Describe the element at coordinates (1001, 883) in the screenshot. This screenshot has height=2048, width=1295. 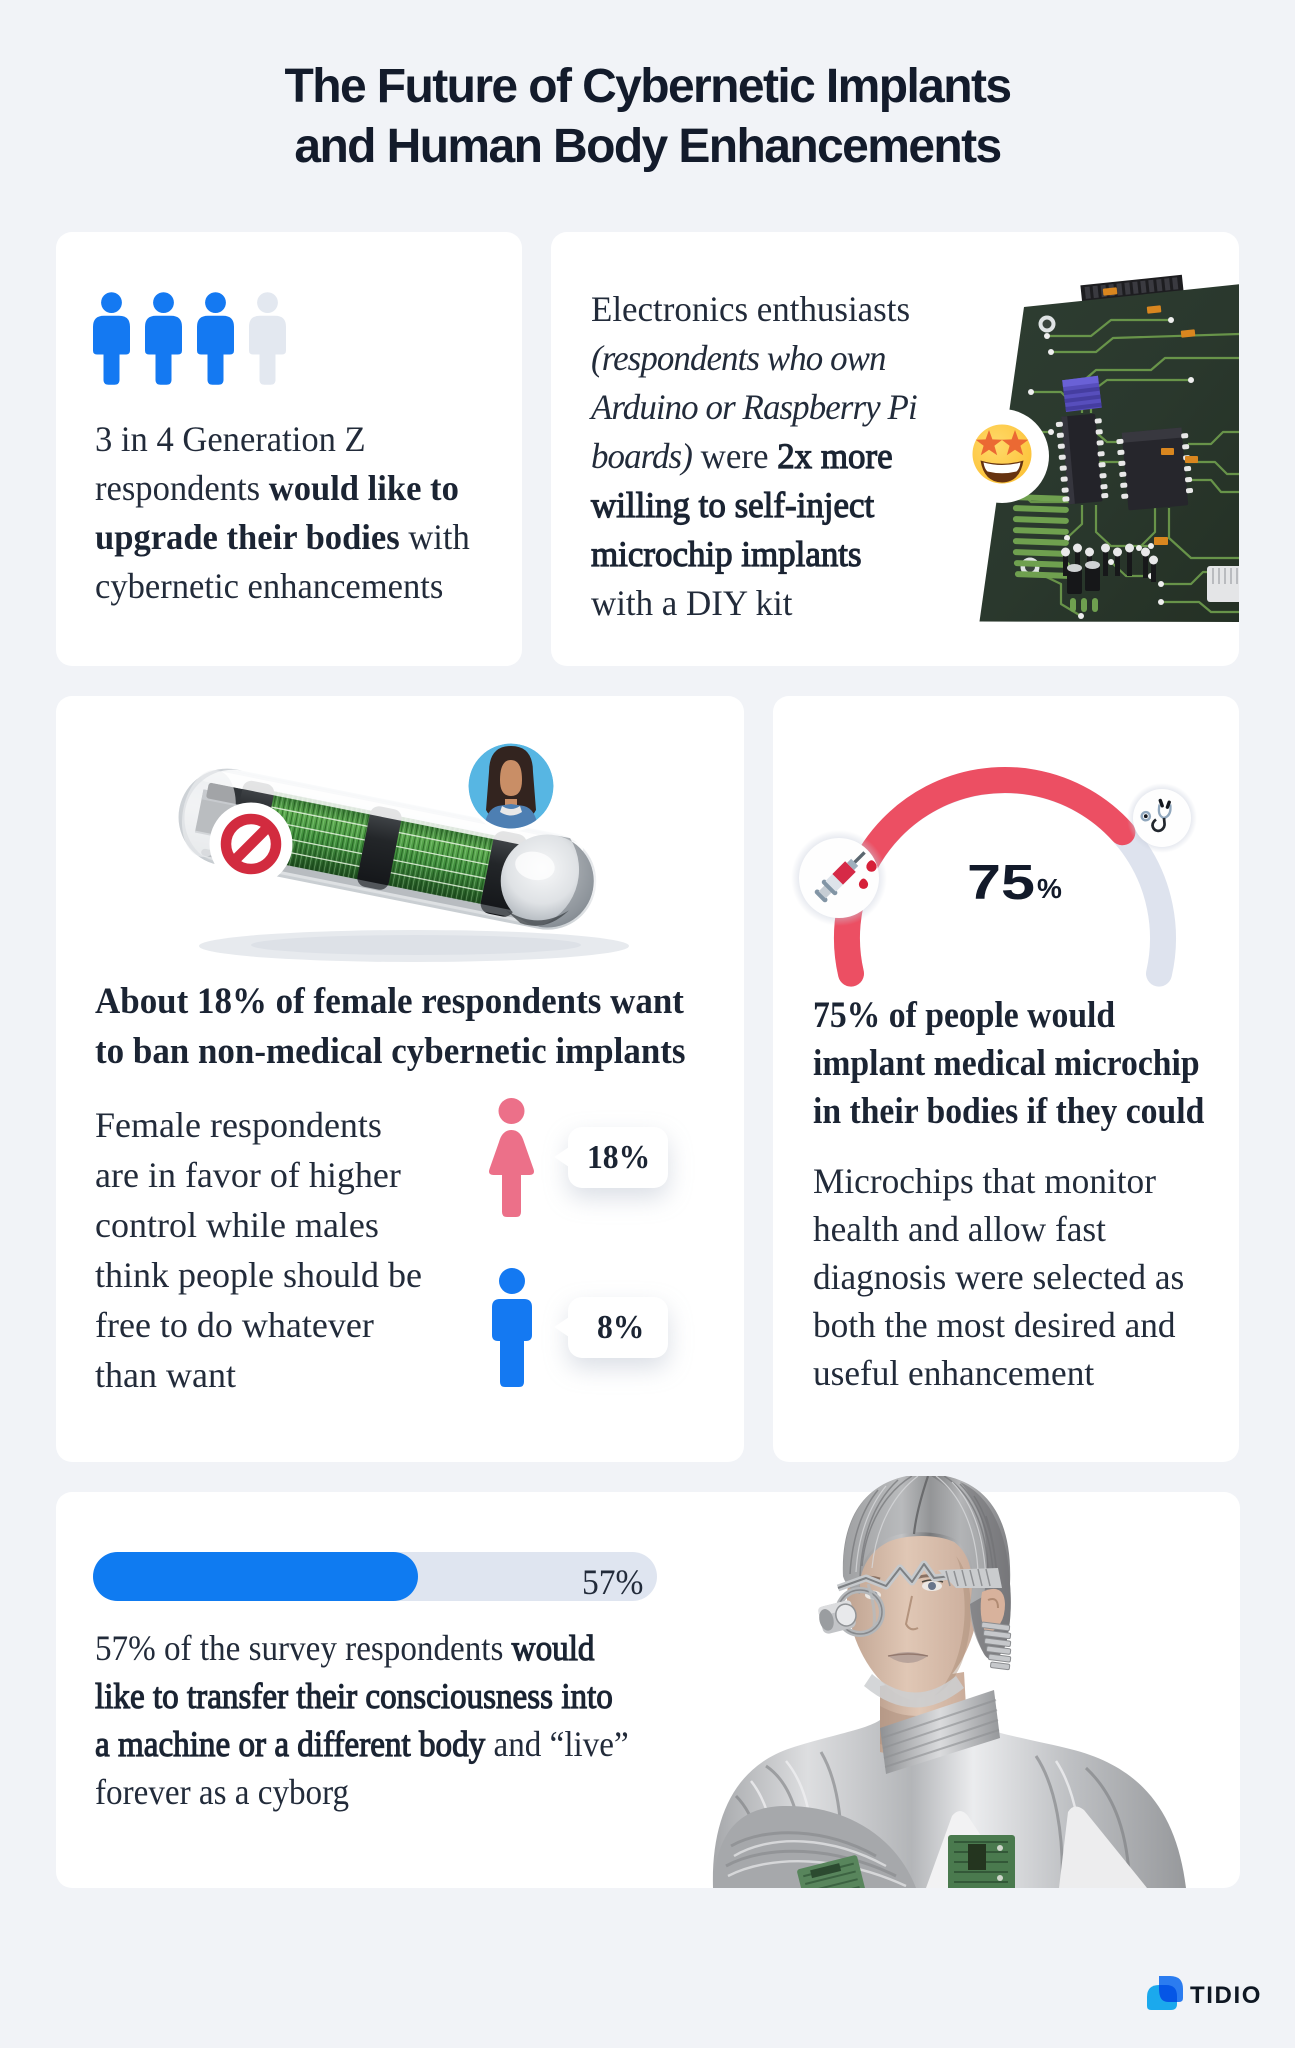
I see `svg-text: 75` at that location.